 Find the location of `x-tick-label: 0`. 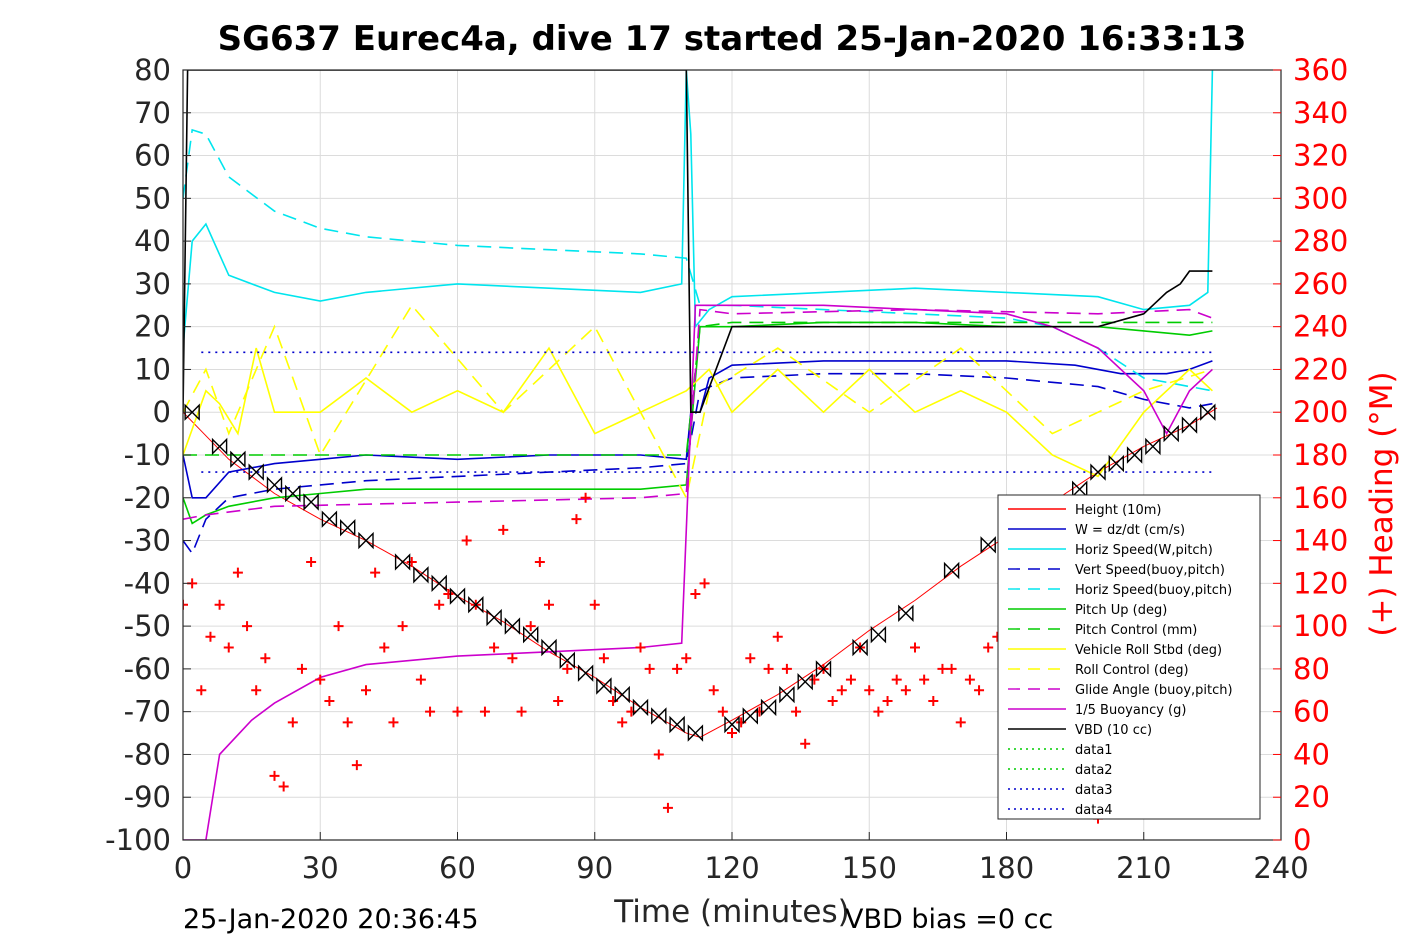

x-tick-label: 0 is located at coordinates (183, 868).